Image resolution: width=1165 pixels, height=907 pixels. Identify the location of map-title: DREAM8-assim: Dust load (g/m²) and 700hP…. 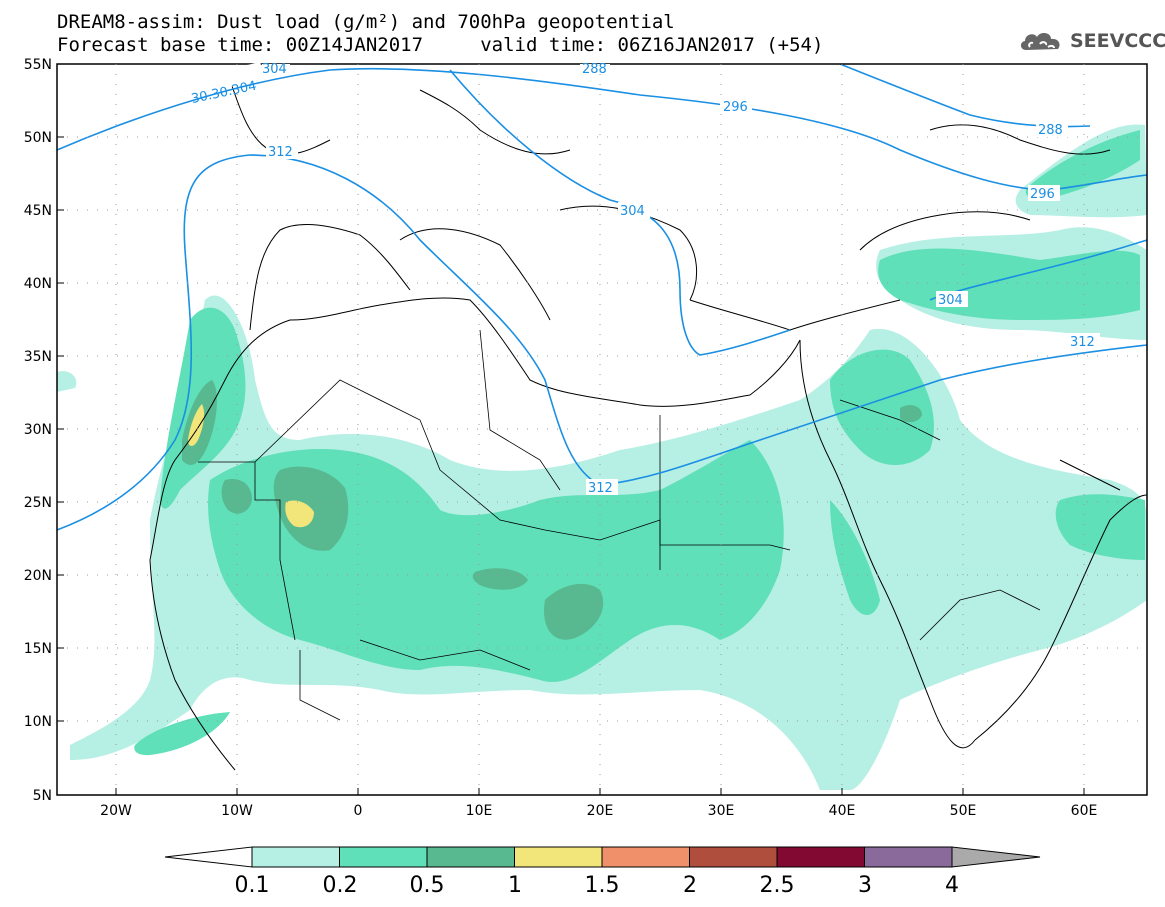
(366, 22).